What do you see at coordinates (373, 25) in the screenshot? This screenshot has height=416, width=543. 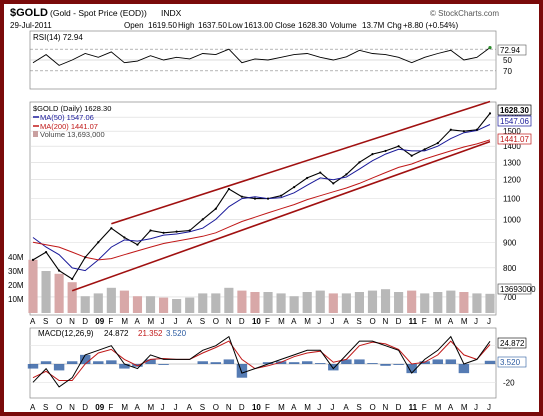 I see `volume-value: 13.7M` at bounding box center [373, 25].